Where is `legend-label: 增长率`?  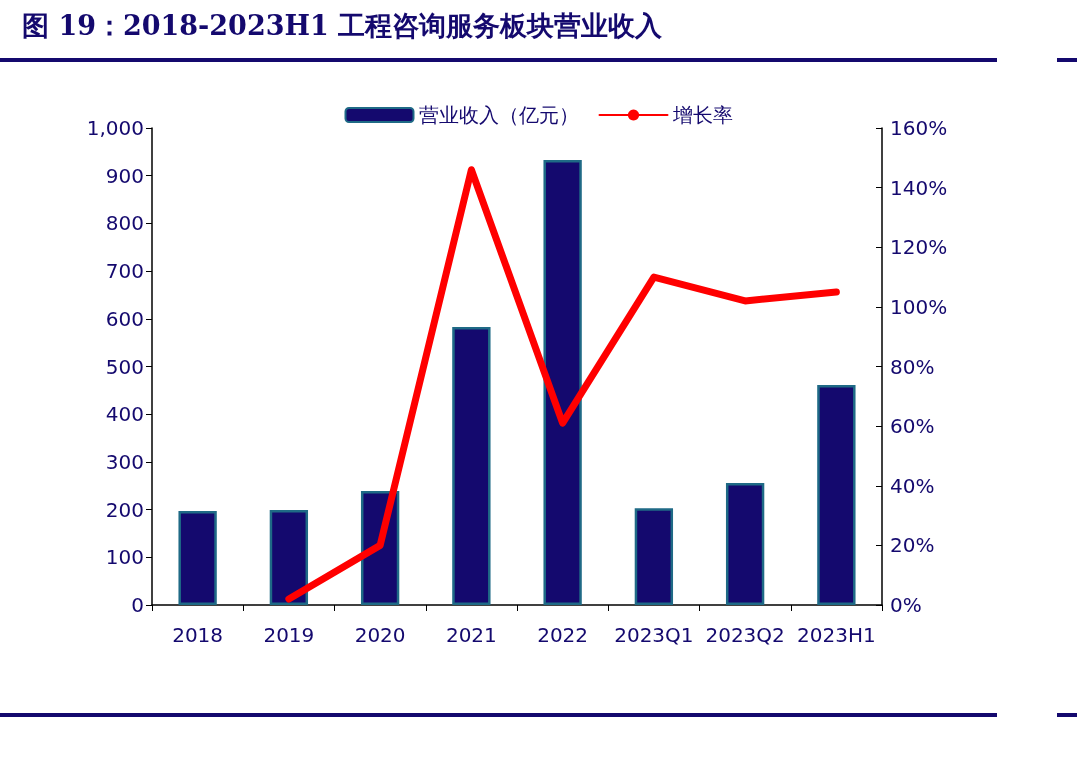 legend-label: 增长率 is located at coordinates (702, 115).